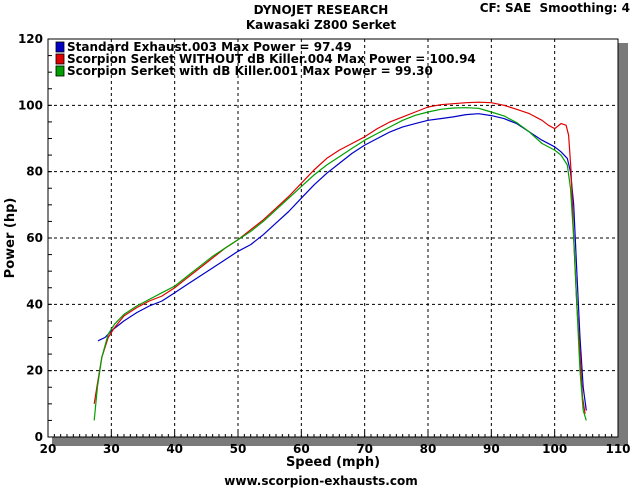 This screenshot has width=642, height=489. What do you see at coordinates (505, 8) in the screenshot?
I see `cf-label: CF: SAE` at bounding box center [505, 8].